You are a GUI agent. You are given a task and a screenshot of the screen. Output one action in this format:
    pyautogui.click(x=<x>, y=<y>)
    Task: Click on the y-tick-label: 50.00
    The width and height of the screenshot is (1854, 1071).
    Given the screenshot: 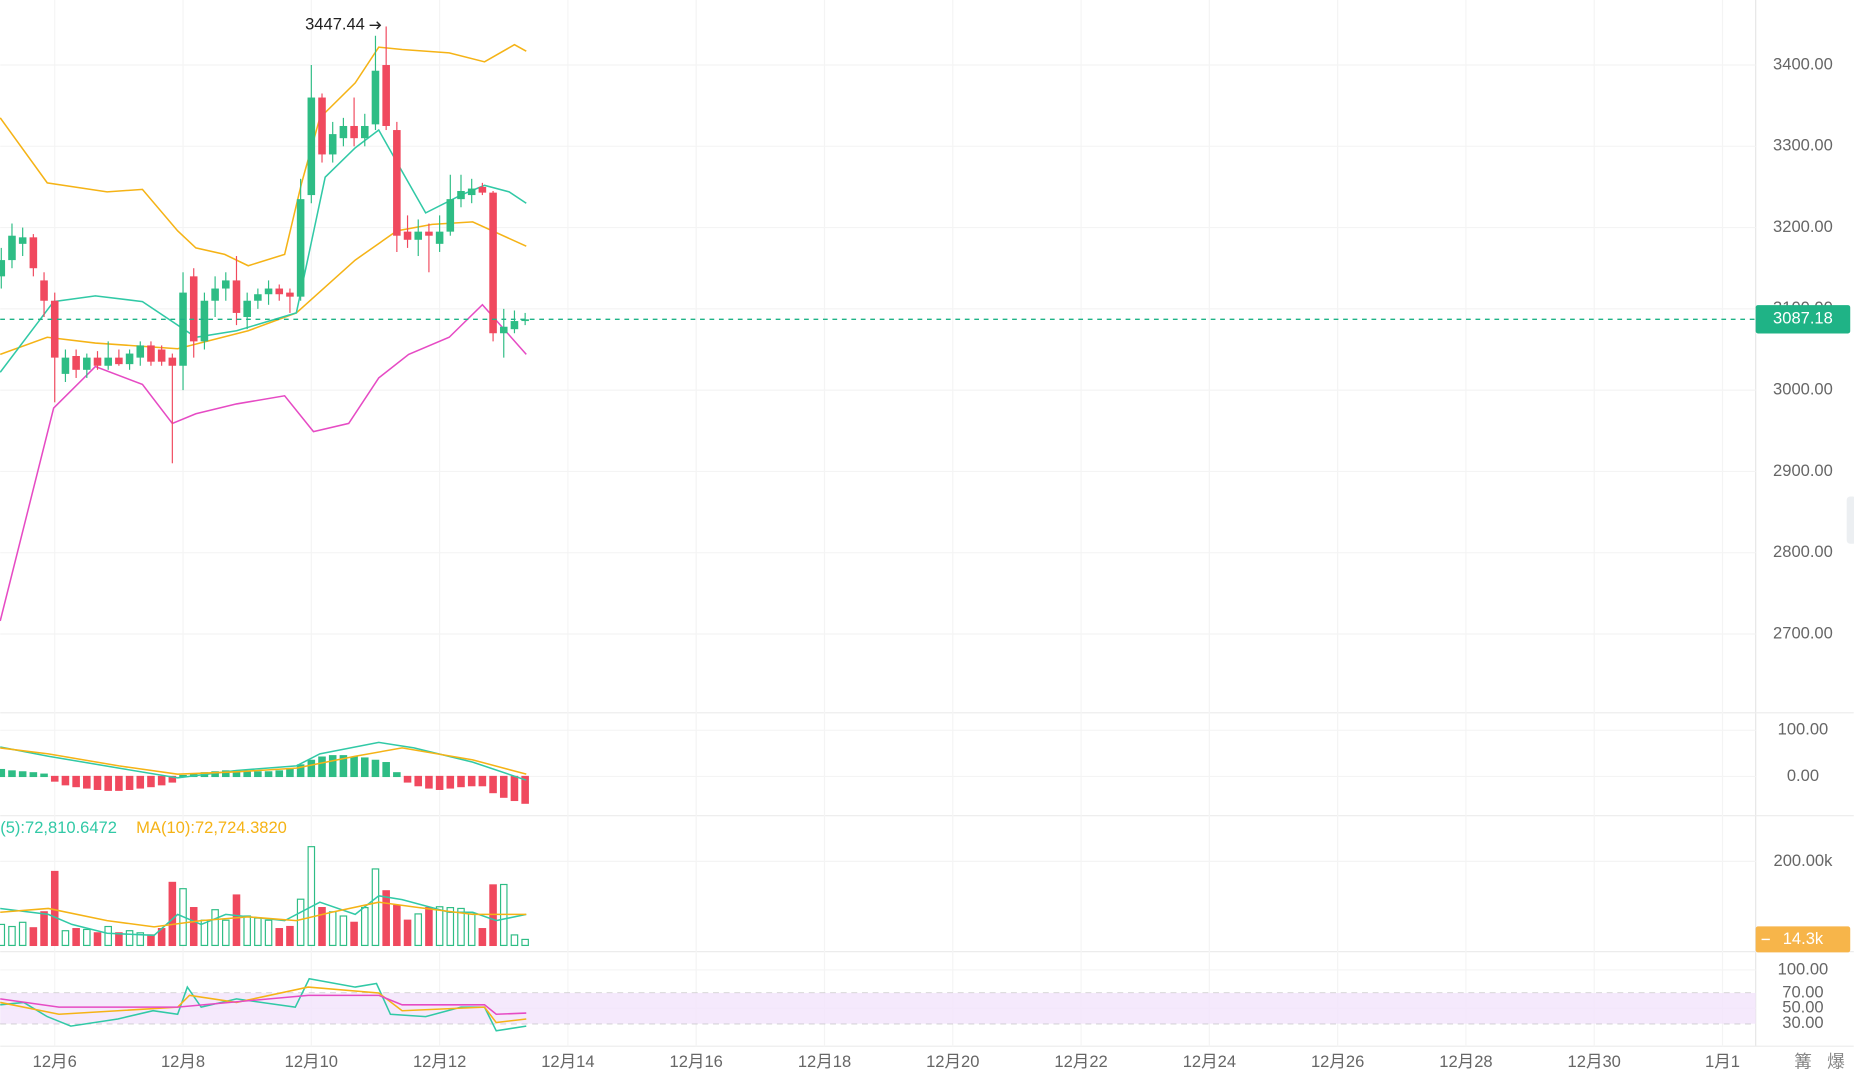 What is the action you would take?
    pyautogui.click(x=1802, y=1007)
    